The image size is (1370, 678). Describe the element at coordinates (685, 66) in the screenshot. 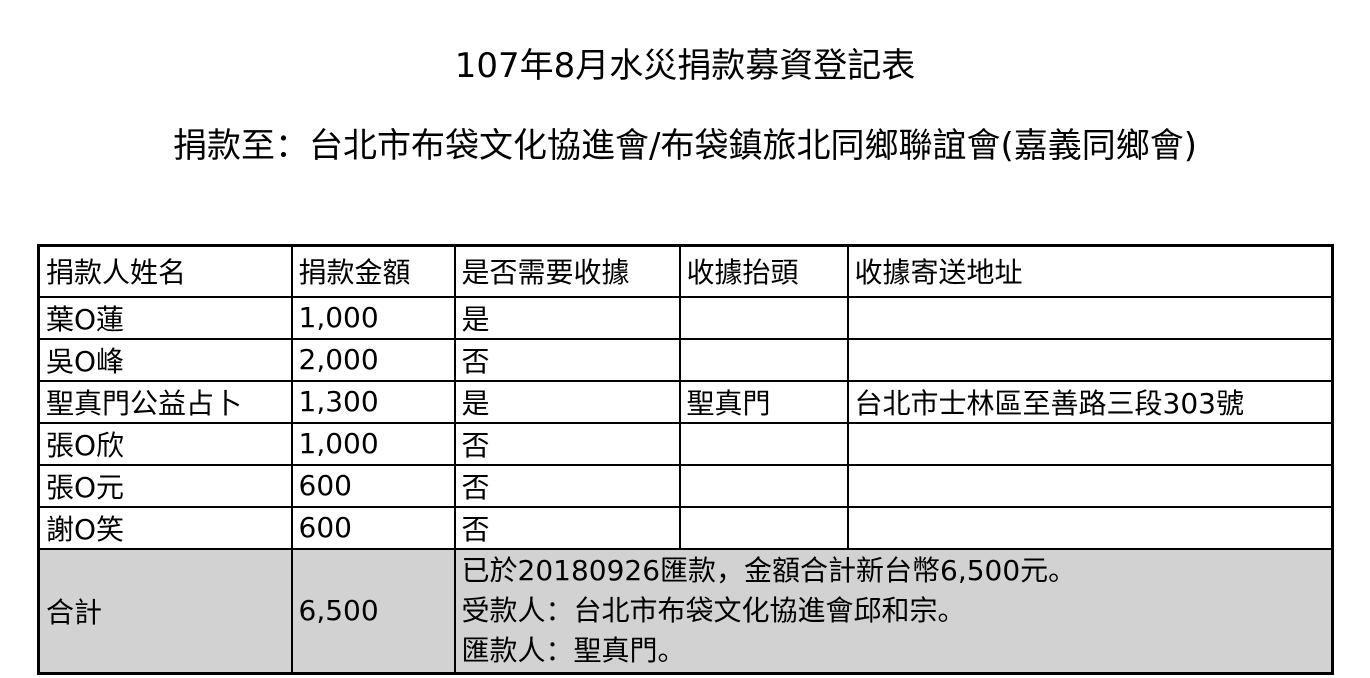

I see `document-title: 107年8月水災捐款募資登記表` at that location.